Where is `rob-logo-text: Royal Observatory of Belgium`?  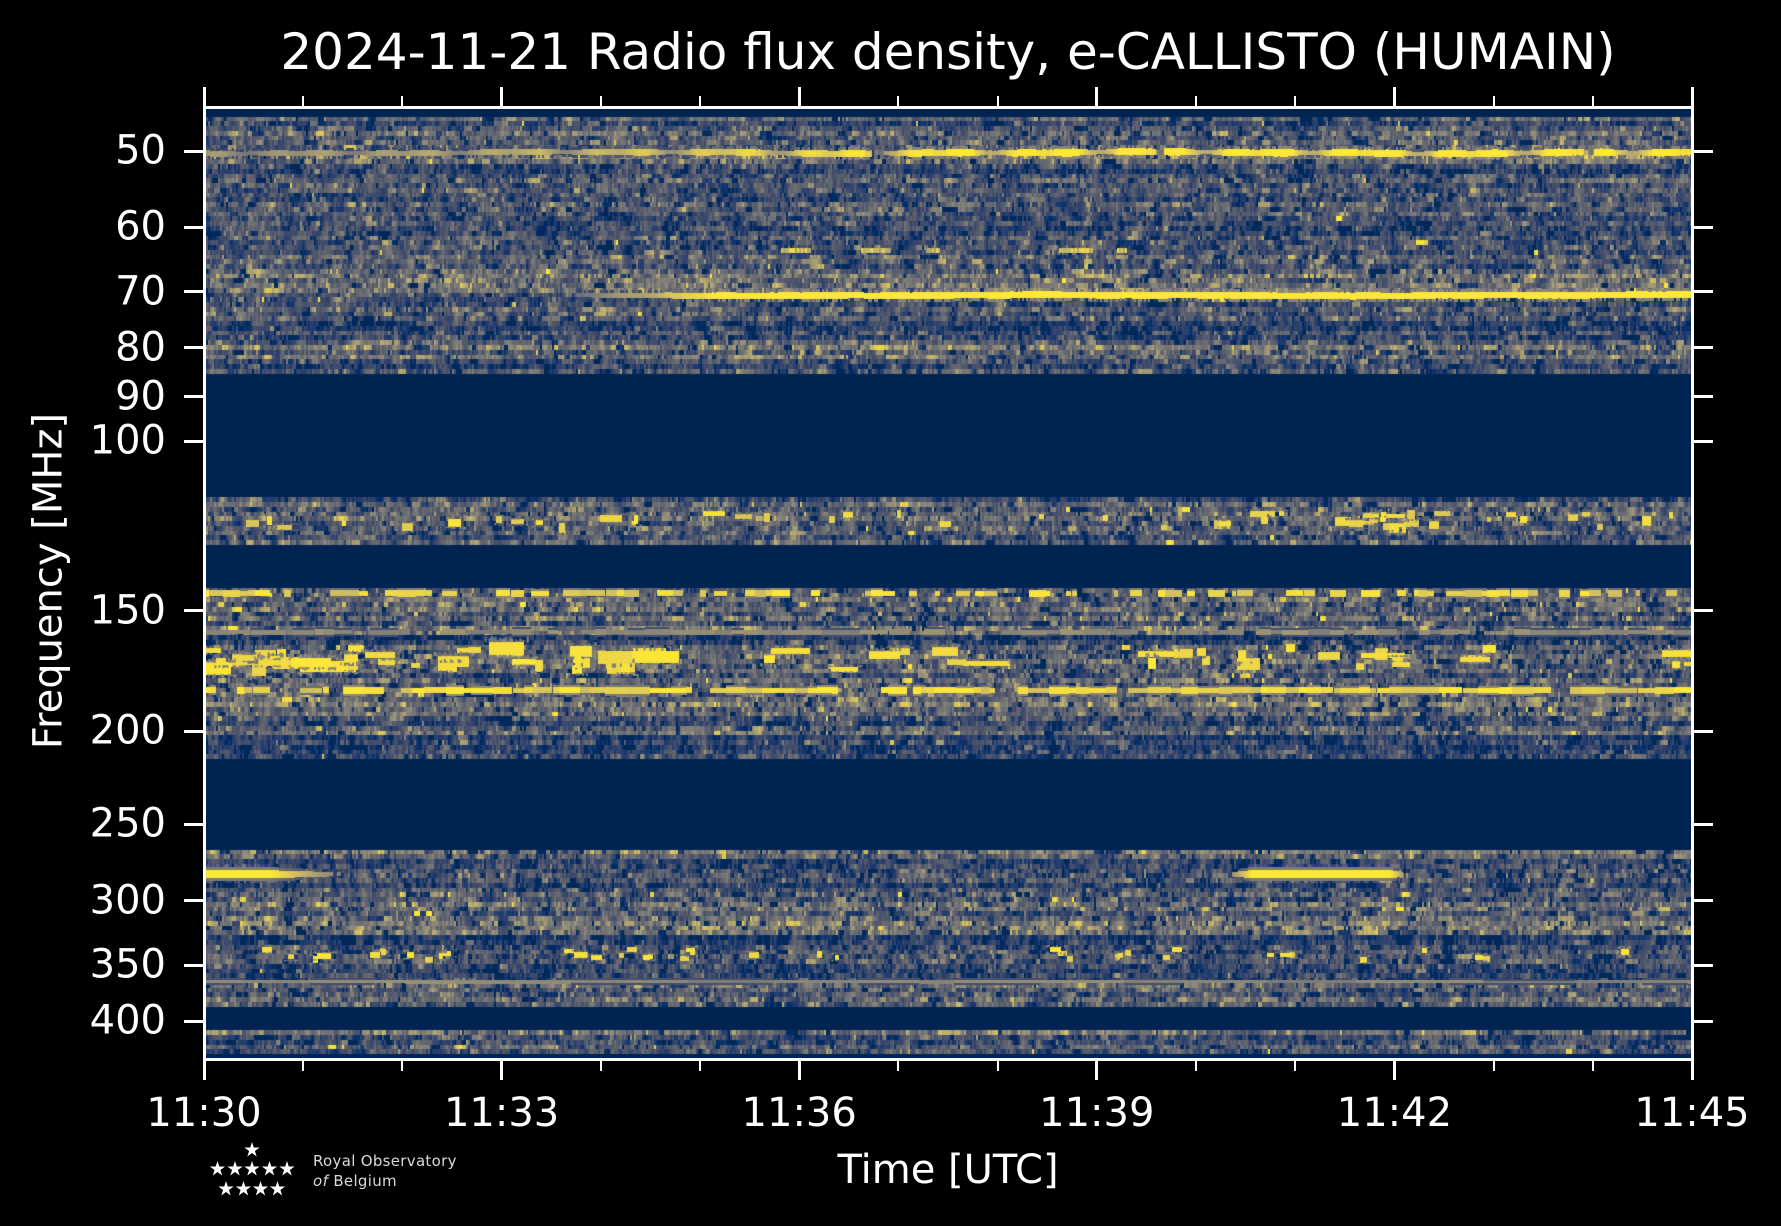 rob-logo-text: Royal Observatory of Belgium is located at coordinates (385, 1171).